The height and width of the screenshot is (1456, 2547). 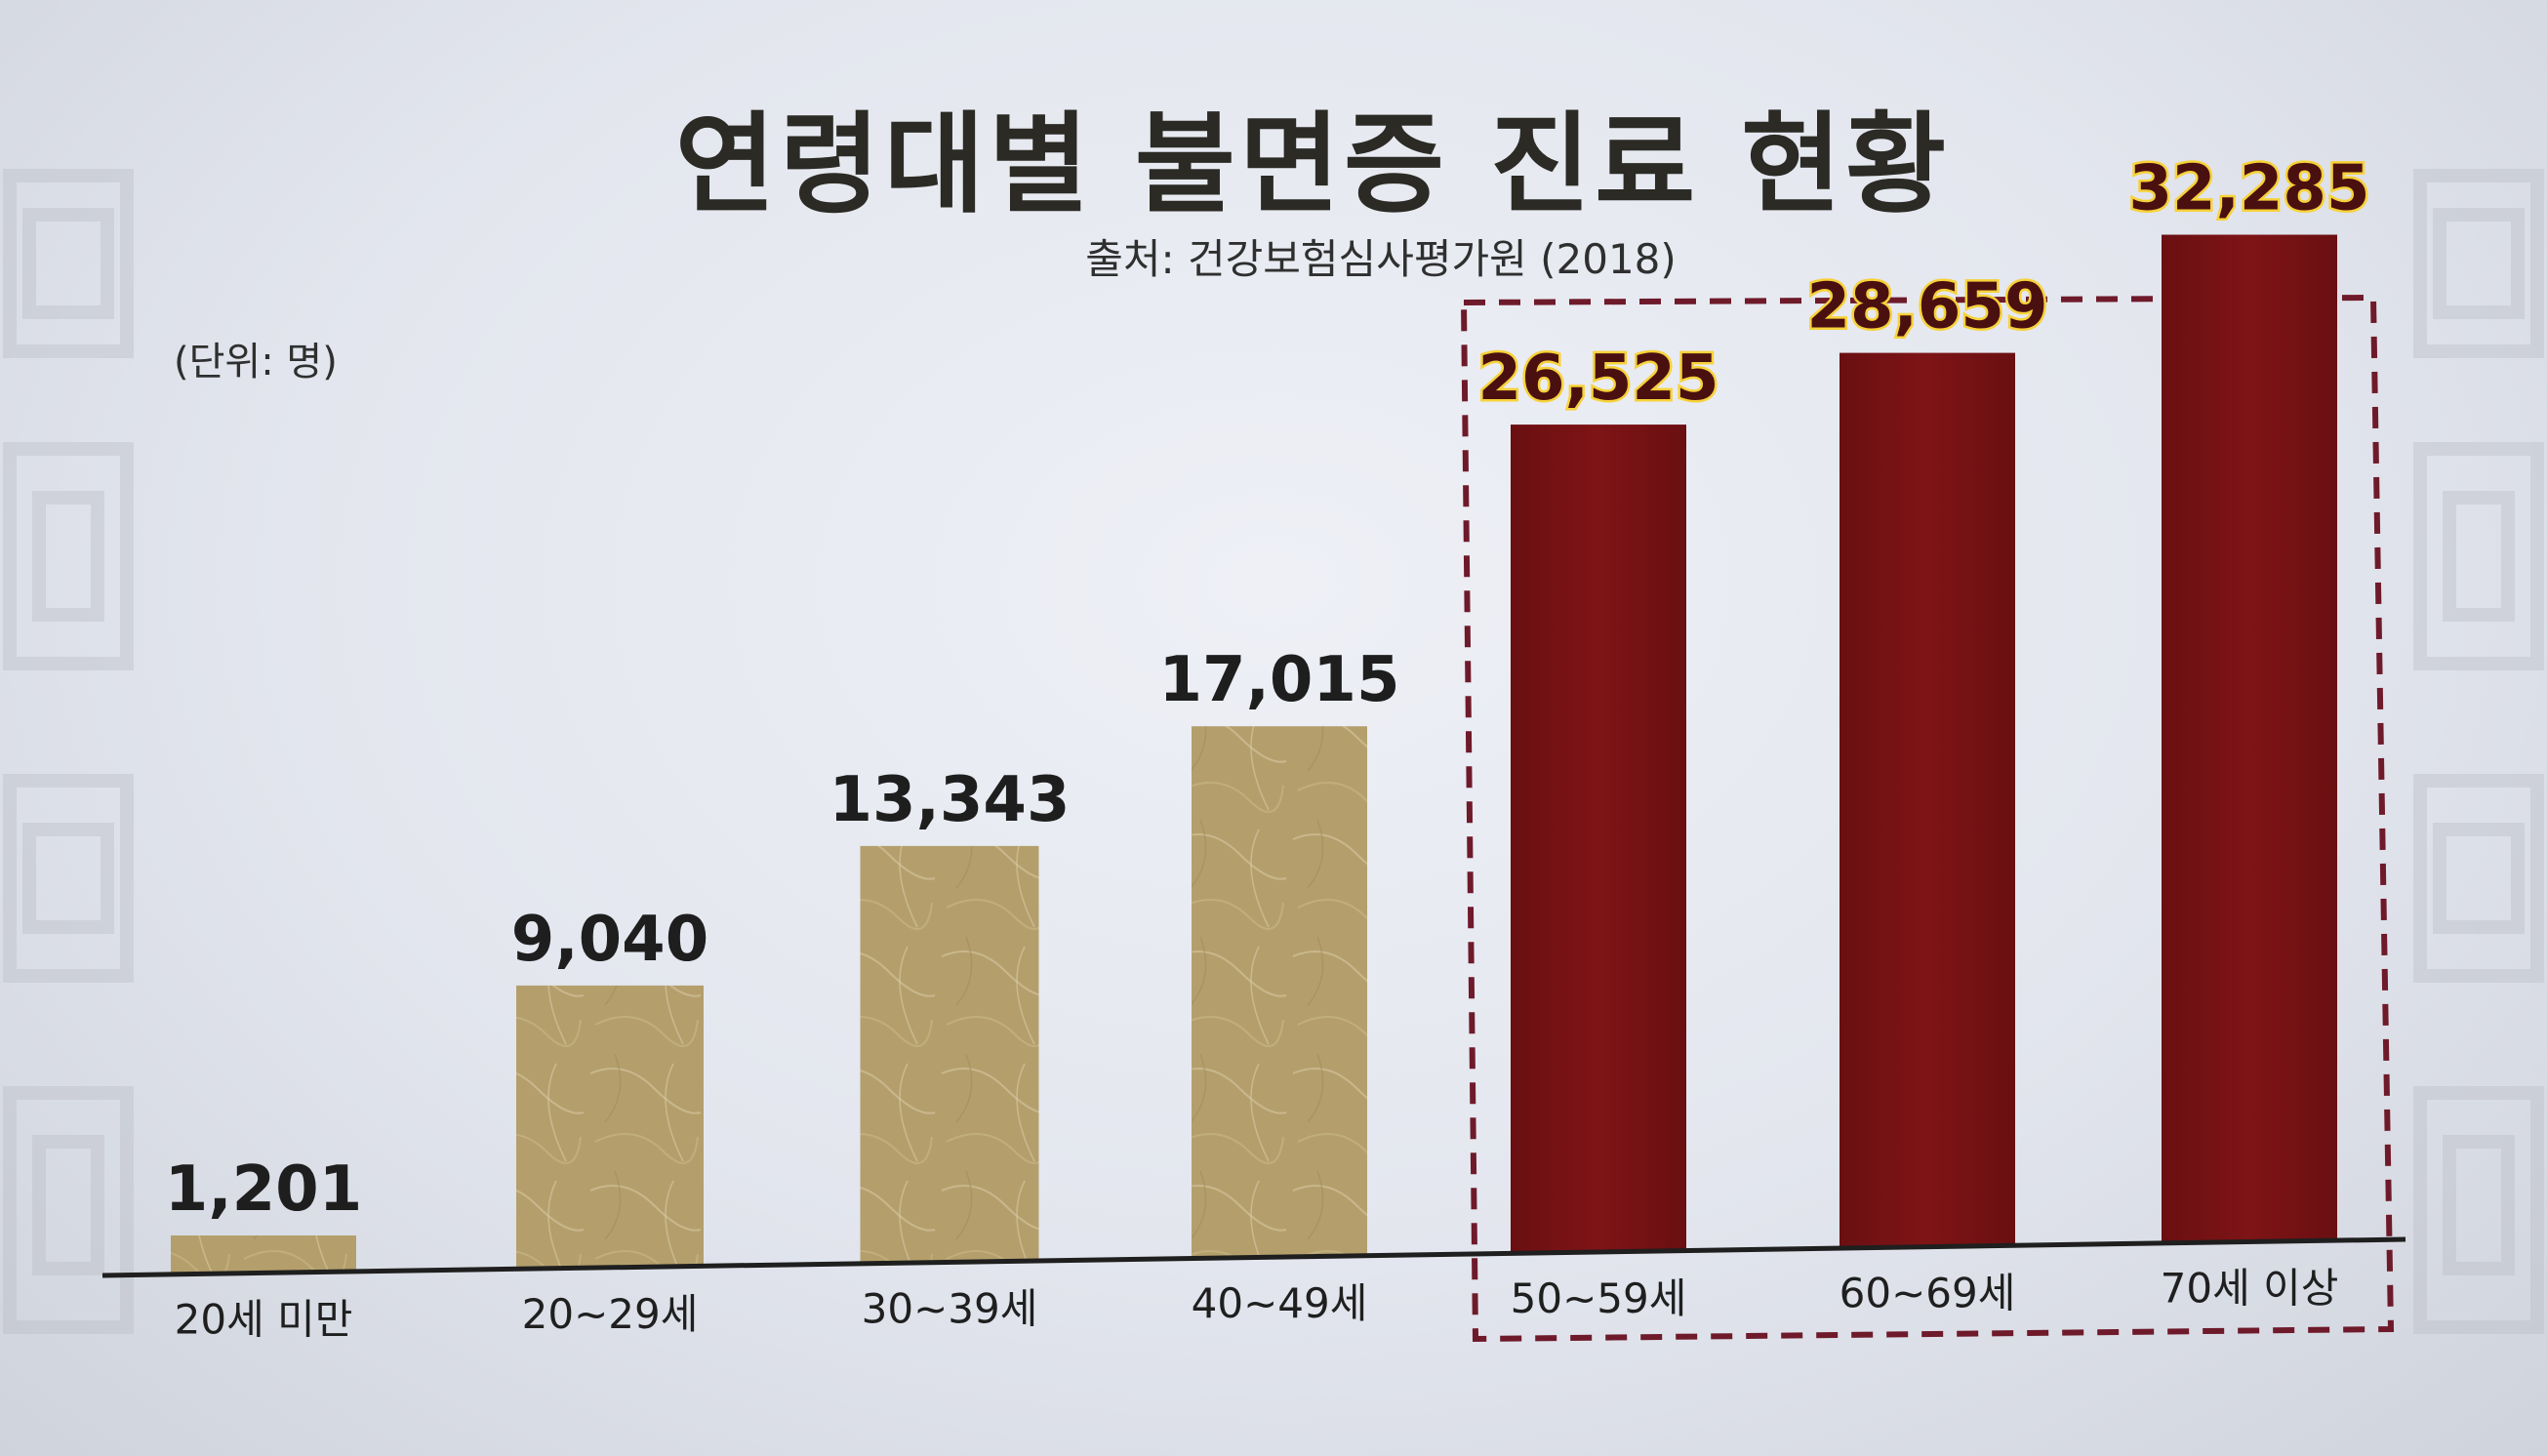 What do you see at coordinates (256, 362) in the screenshot?
I see `unit-label: (단위: 명)` at bounding box center [256, 362].